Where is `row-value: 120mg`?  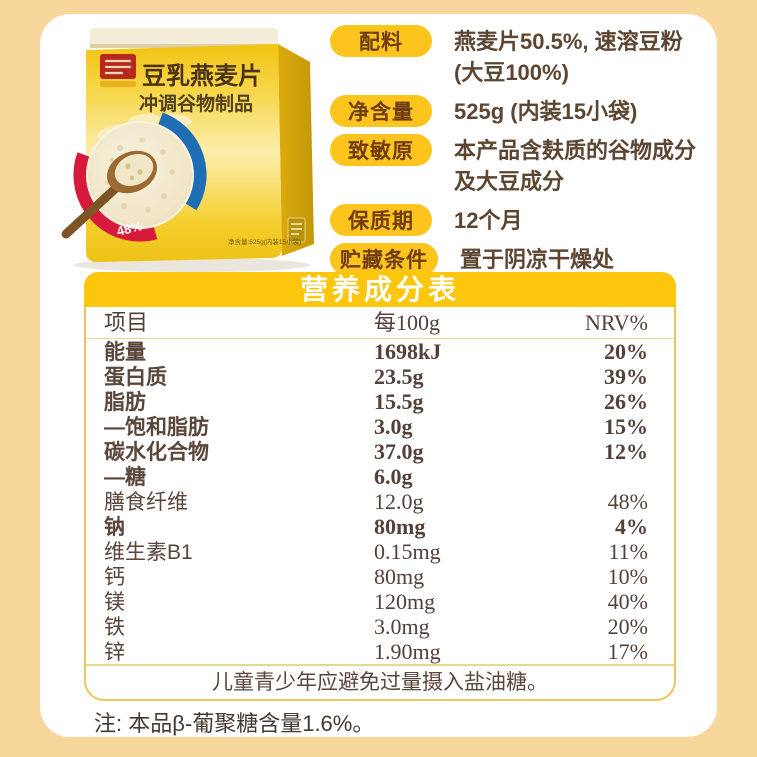 row-value: 120mg is located at coordinates (405, 601).